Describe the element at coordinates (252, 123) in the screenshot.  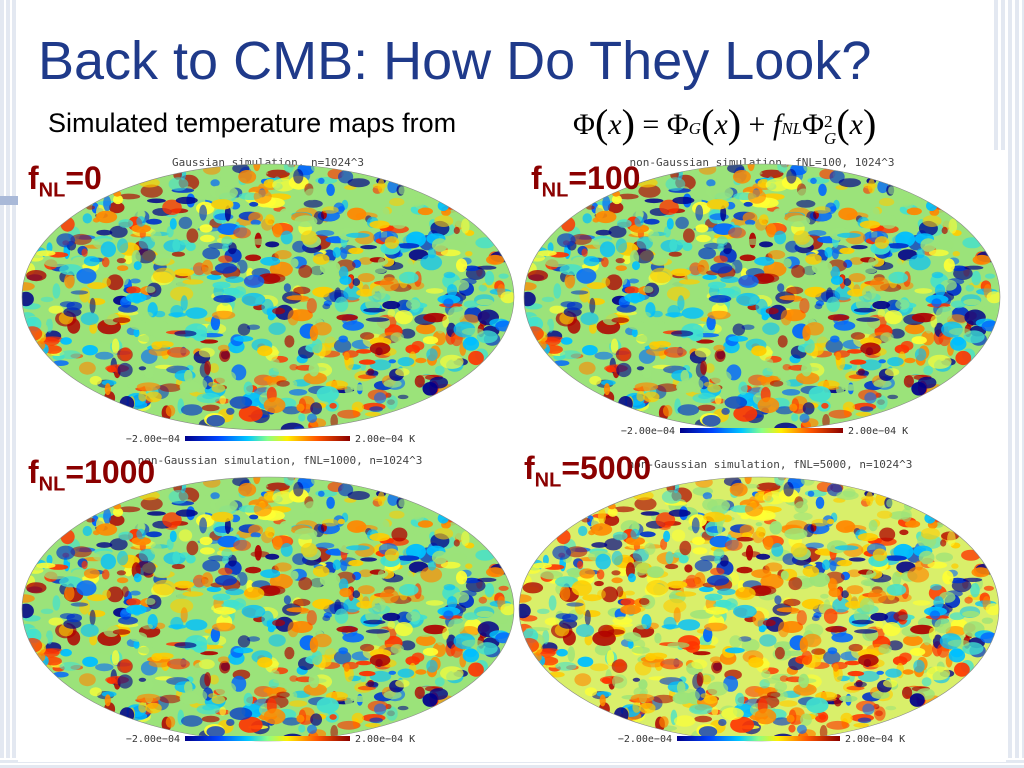
I see `slide-subtitle: Simulated temperature maps from` at that location.